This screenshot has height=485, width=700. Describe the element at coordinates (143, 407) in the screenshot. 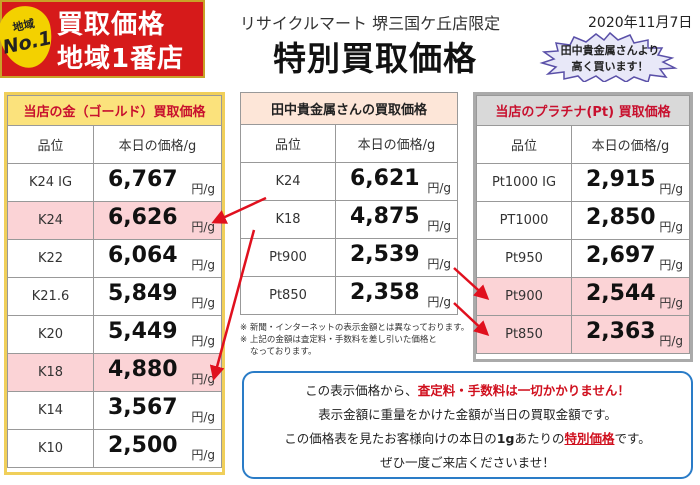

I see `price-value: 3,567` at that location.